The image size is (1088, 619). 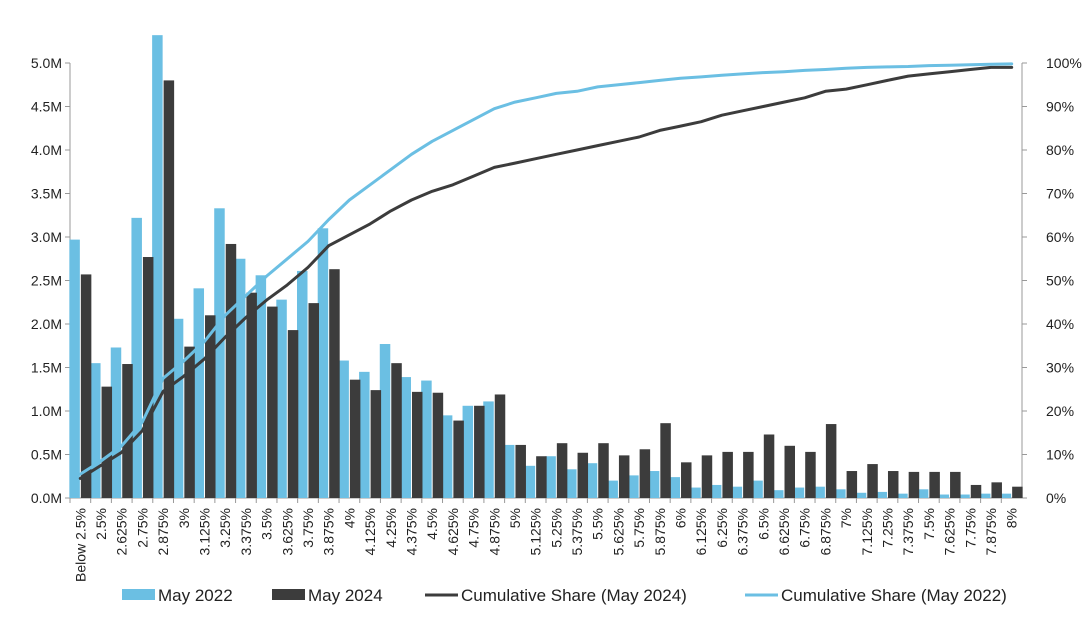 What do you see at coordinates (574, 595) in the screenshot?
I see `legend-label: Cumulative Share (May 2024)` at bounding box center [574, 595].